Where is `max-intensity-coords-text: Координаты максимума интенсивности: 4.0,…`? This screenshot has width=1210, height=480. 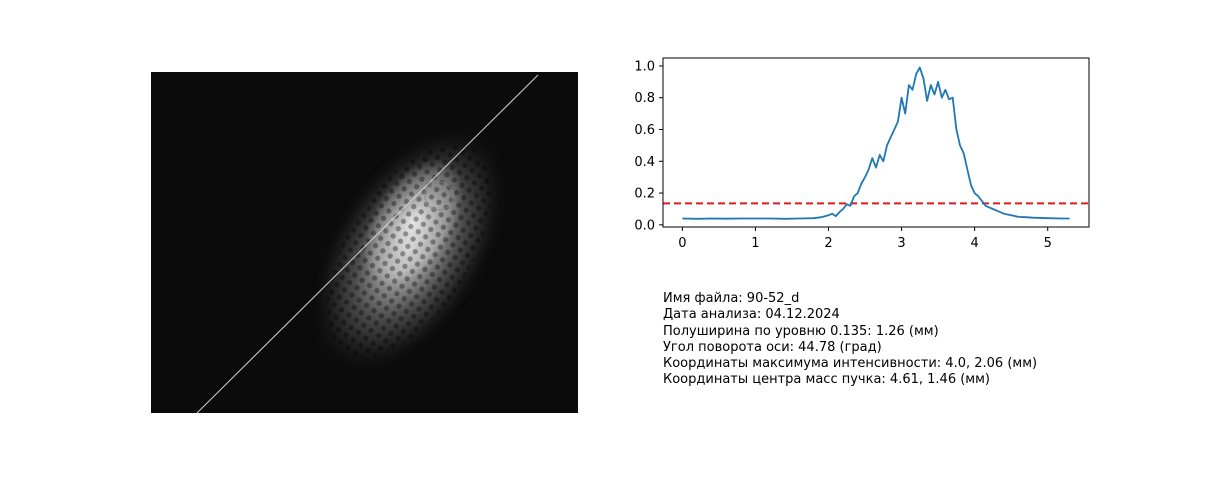 max-intensity-coords-text: Координаты максимума интенсивности: 4.0,… is located at coordinates (850, 364).